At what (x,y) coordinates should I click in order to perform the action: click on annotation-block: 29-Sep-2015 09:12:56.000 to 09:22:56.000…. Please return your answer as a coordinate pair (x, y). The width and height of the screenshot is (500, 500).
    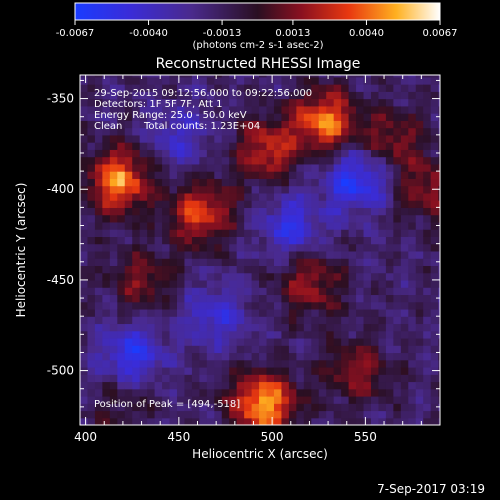
    Looking at the image, I should click on (203, 110).